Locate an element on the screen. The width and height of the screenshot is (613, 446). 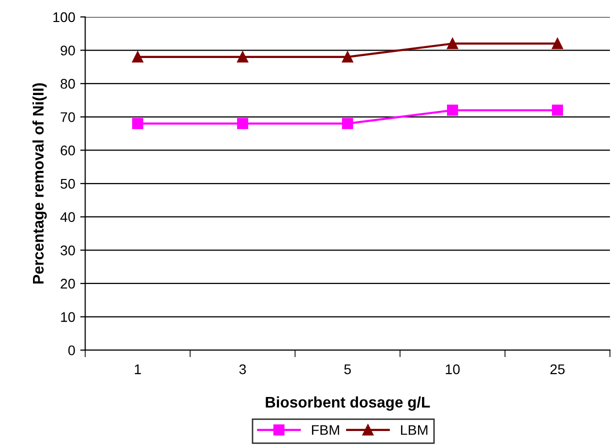
y-tick-label: 80 is located at coordinates (67, 83).